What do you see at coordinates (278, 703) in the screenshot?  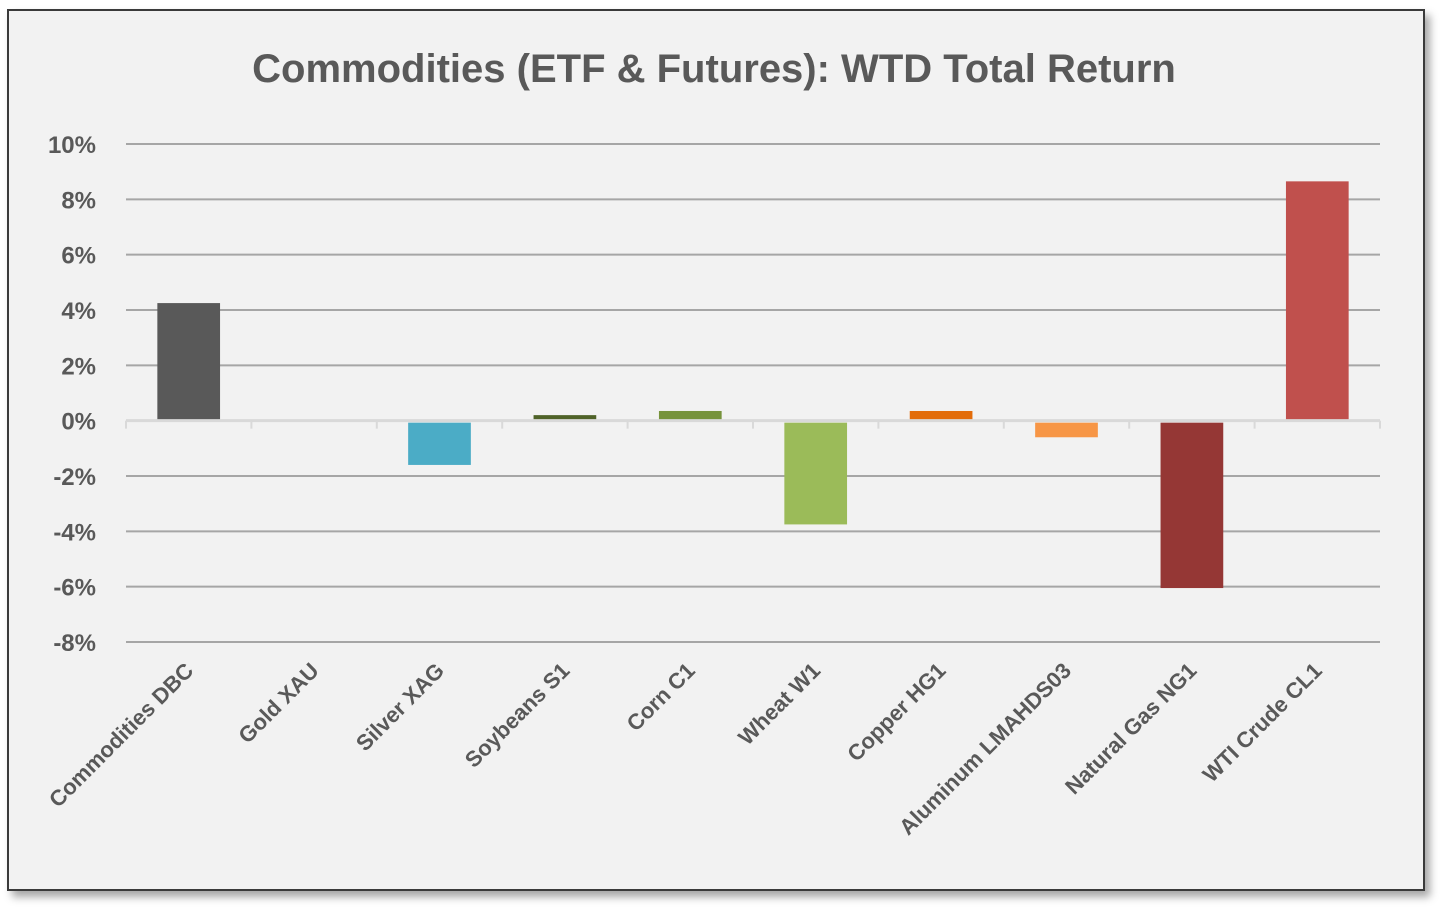 I see `x-tick-label: Gold XAU` at bounding box center [278, 703].